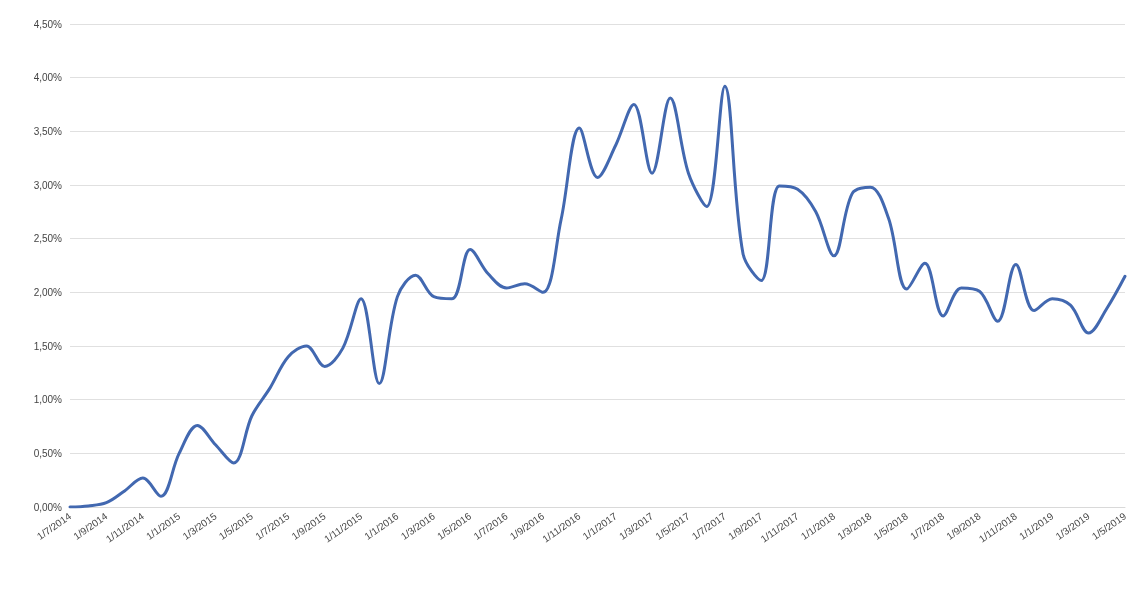 Image resolution: width=1145 pixels, height=597 pixels. Describe the element at coordinates (48, 131) in the screenshot. I see `y-tick-label: 3,50%` at that location.